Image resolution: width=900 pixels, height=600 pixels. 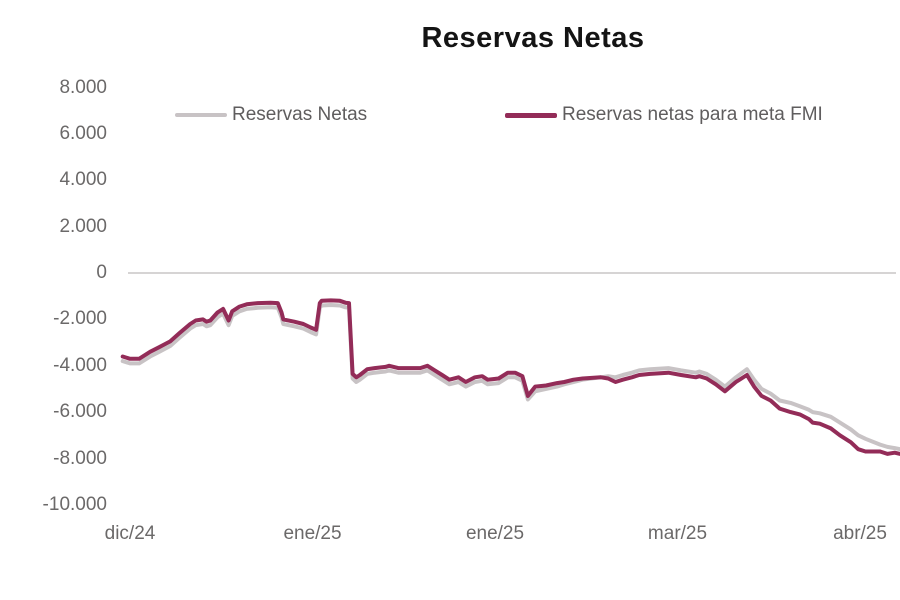 I want to click on y-tick-label: -4.000, so click(x=80, y=365).